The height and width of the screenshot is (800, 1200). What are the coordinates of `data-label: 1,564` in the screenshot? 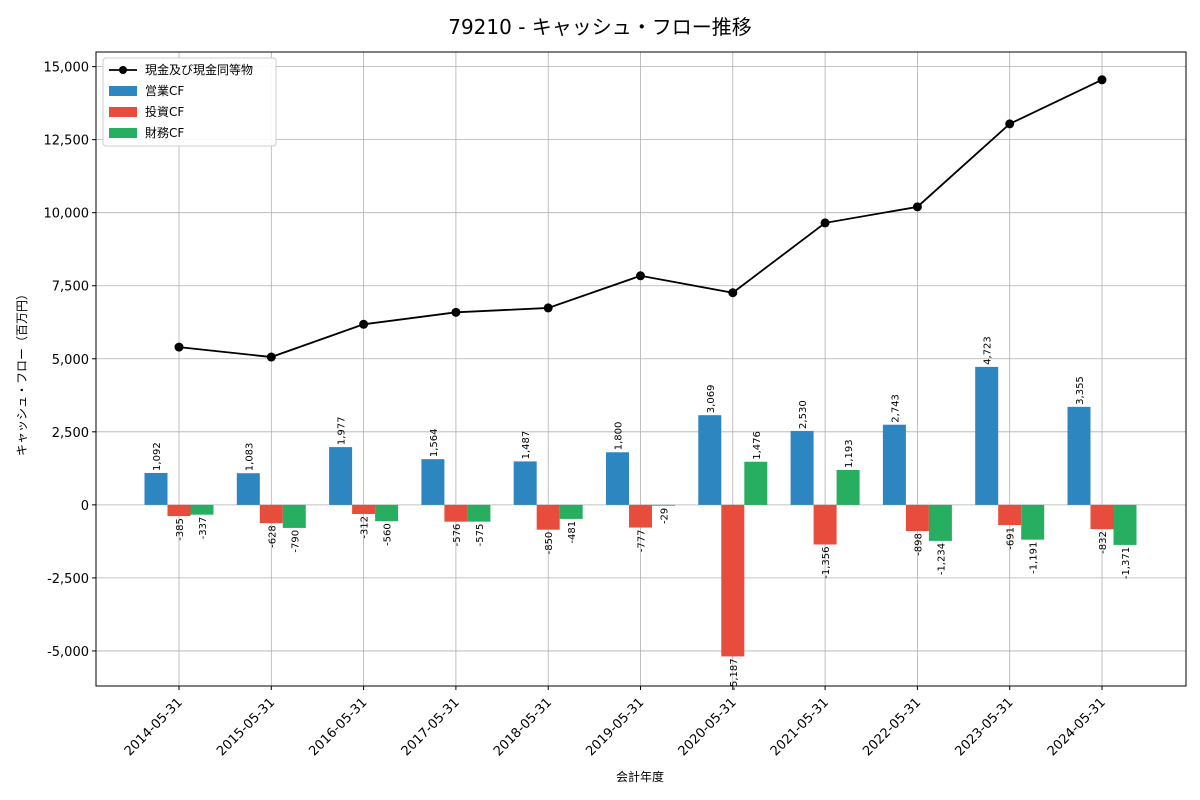 It's located at (434, 443).